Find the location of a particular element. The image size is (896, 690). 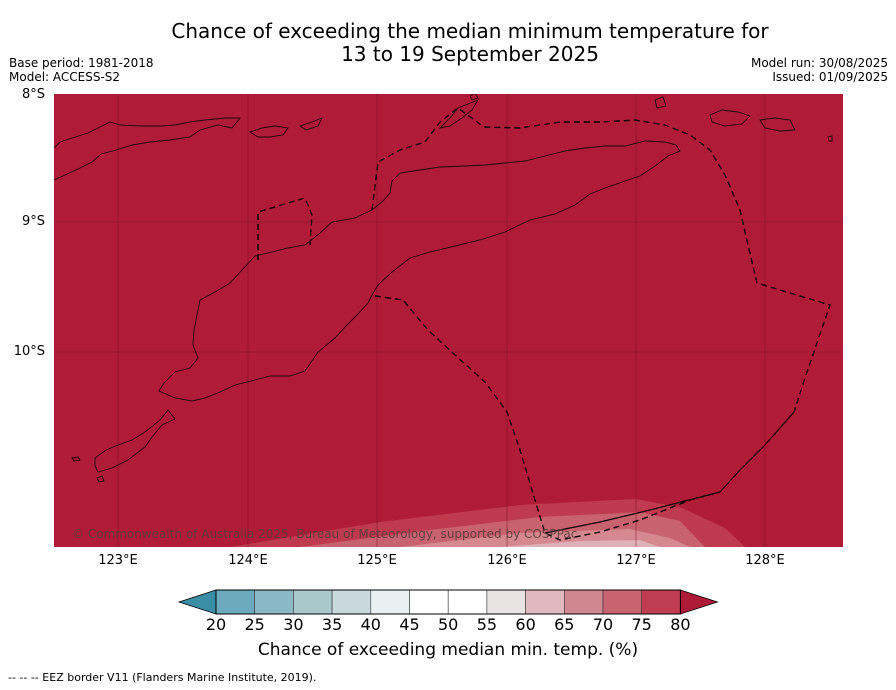

model-name: Model: ACCESS-S2 is located at coordinates (65, 77).